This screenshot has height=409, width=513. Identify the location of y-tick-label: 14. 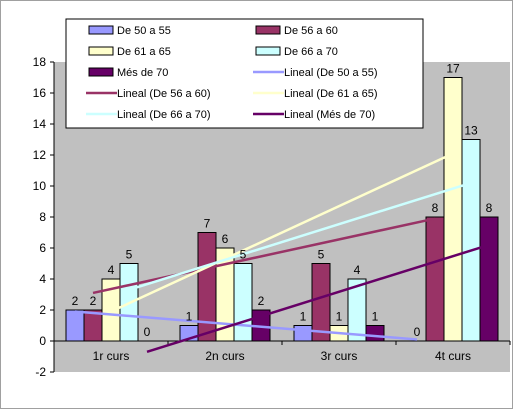
(40, 124).